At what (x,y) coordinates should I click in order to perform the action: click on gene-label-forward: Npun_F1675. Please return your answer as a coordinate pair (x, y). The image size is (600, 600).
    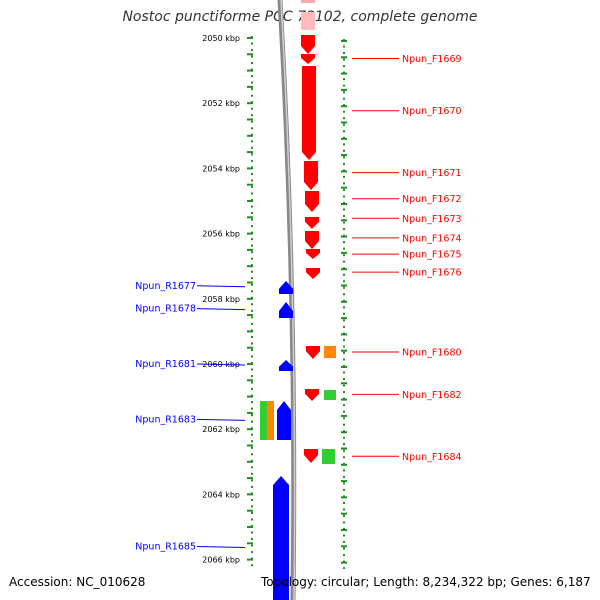
    Looking at the image, I should click on (432, 255).